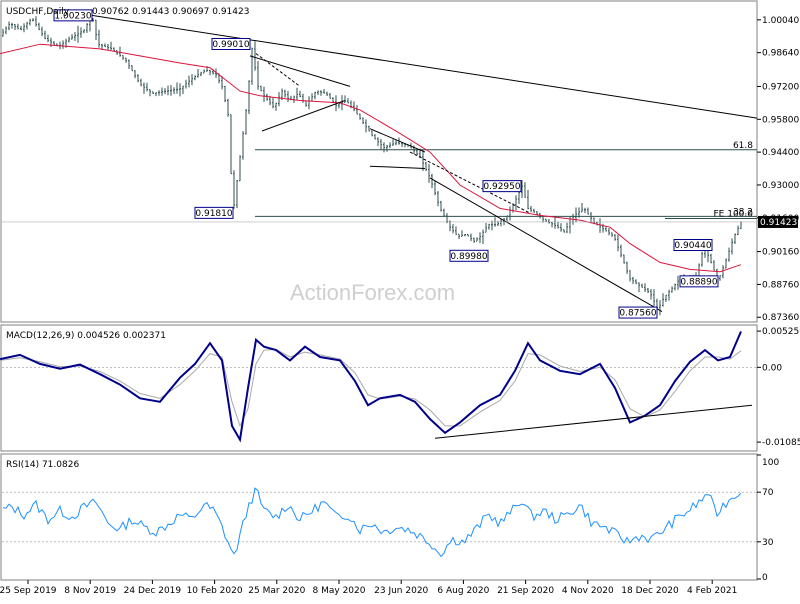 This screenshot has height=604, width=800. What do you see at coordinates (780, 186) in the screenshot?
I see `price-y-tick-label: 0.93000` at bounding box center [780, 186].